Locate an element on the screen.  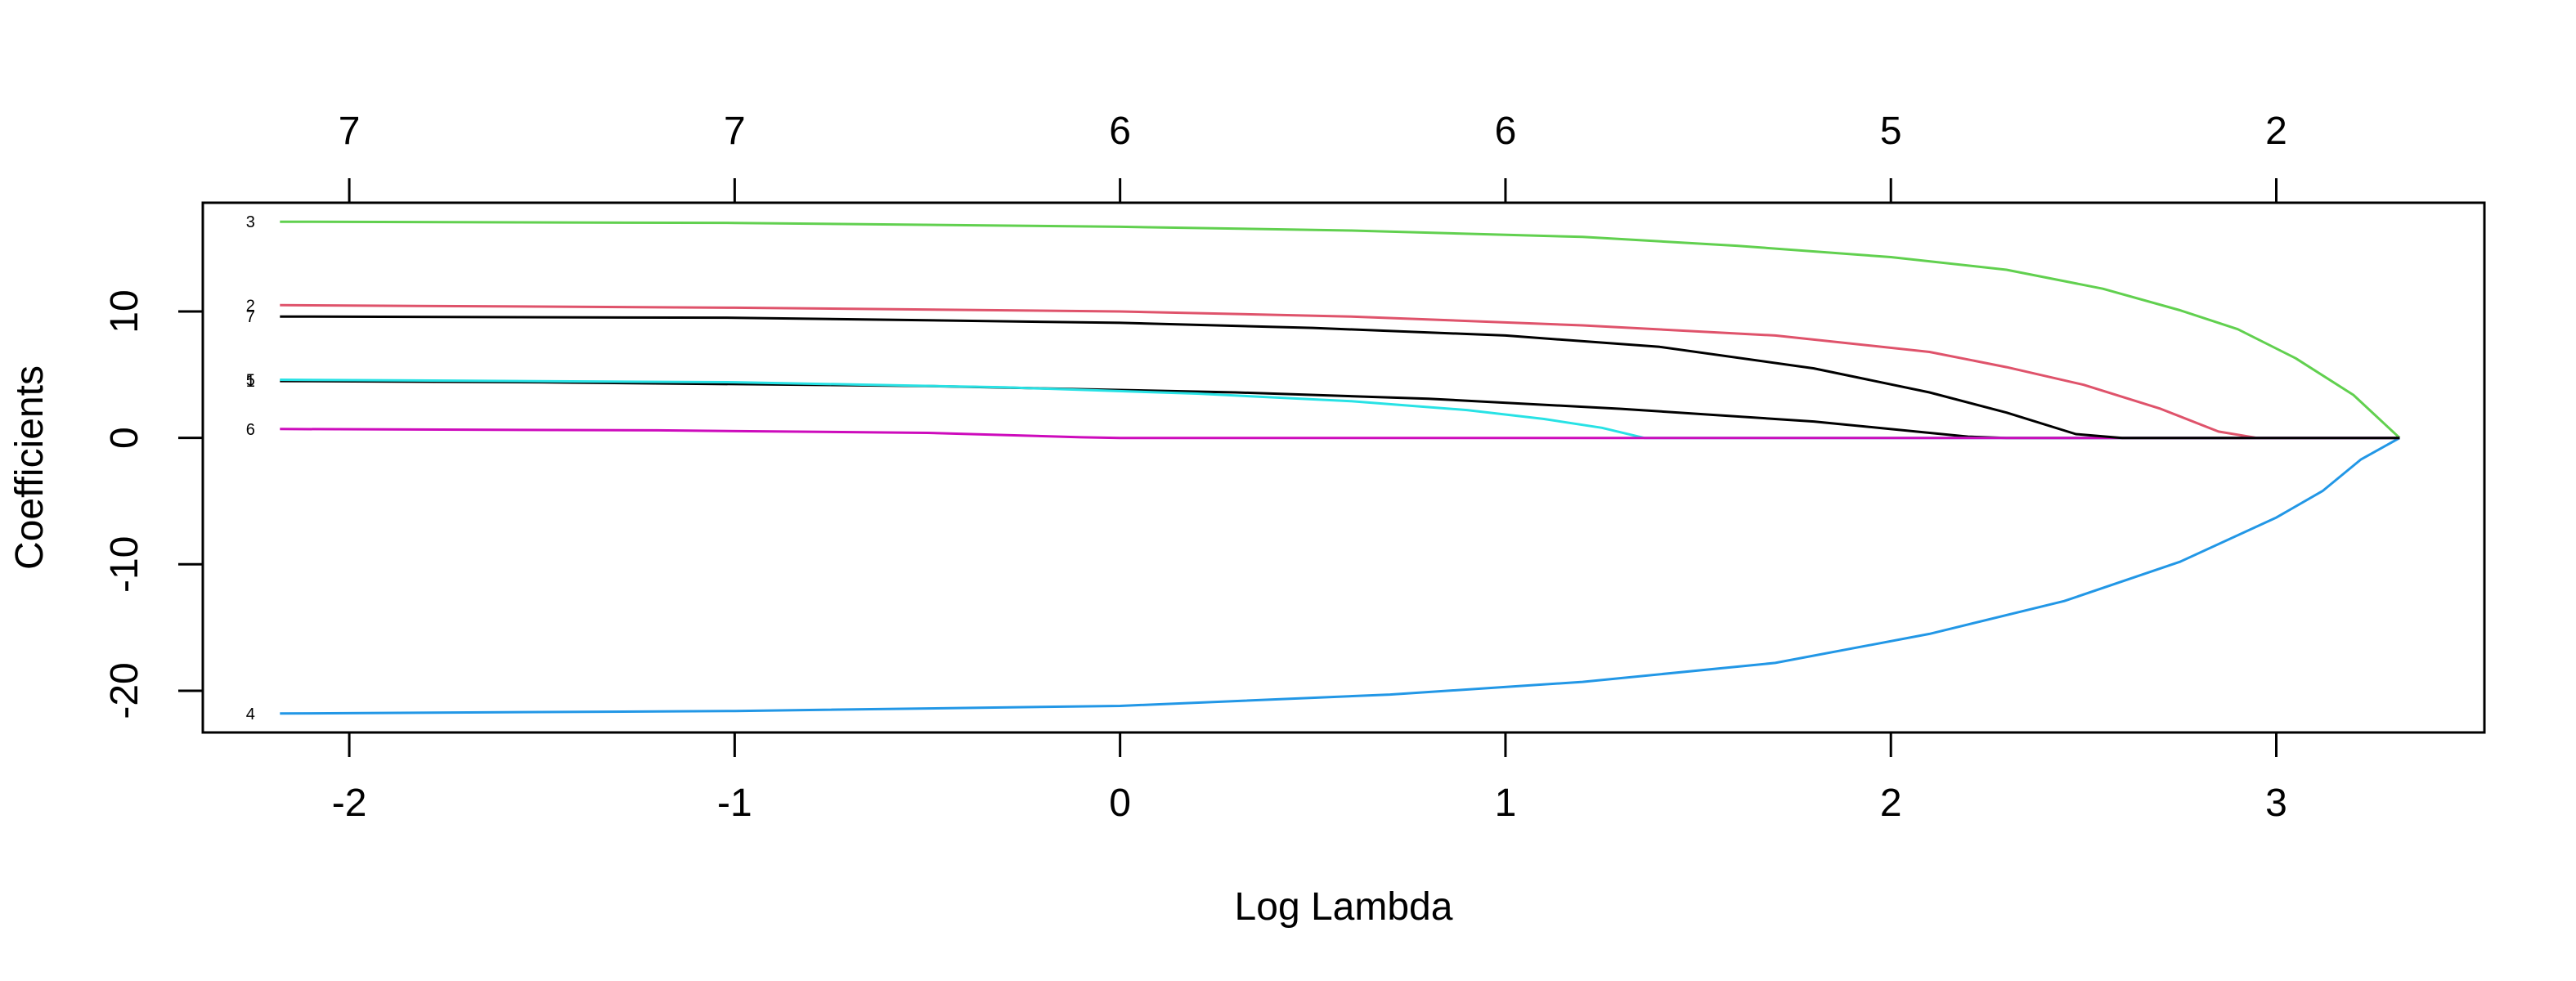
path-label-7: 7 is located at coordinates (250, 317).